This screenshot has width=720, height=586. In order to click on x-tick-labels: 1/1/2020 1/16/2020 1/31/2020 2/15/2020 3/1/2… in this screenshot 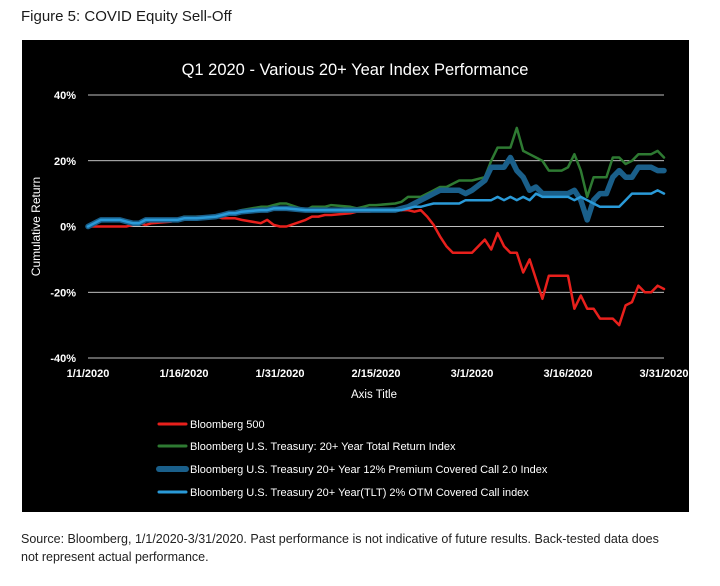, I will do `click(378, 374)`.